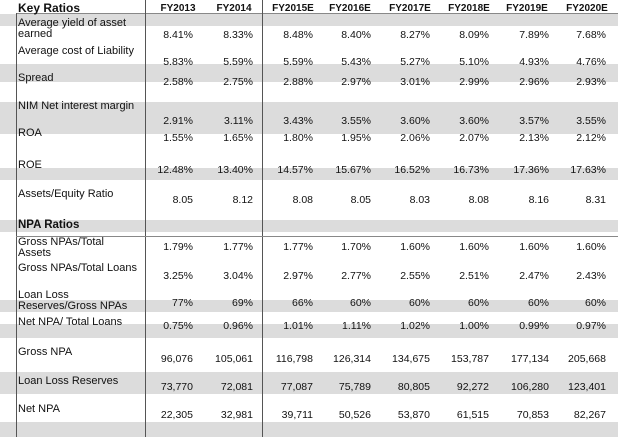 The height and width of the screenshot is (437, 618). Describe the element at coordinates (530, 359) in the screenshot. I see `row-value: 177,134` at that location.